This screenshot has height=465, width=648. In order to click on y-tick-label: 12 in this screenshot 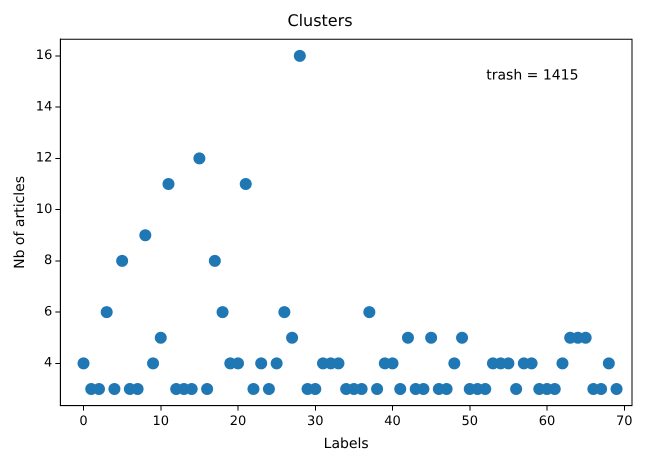, I will do `click(44, 158)`.